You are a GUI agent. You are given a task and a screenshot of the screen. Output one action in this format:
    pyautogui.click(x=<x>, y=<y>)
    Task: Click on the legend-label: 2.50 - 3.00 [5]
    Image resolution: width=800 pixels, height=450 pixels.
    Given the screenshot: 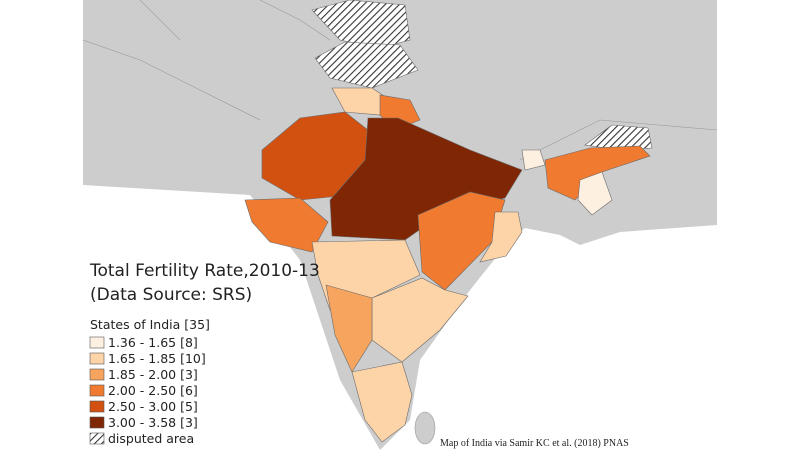 What is the action you would take?
    pyautogui.click(x=153, y=406)
    